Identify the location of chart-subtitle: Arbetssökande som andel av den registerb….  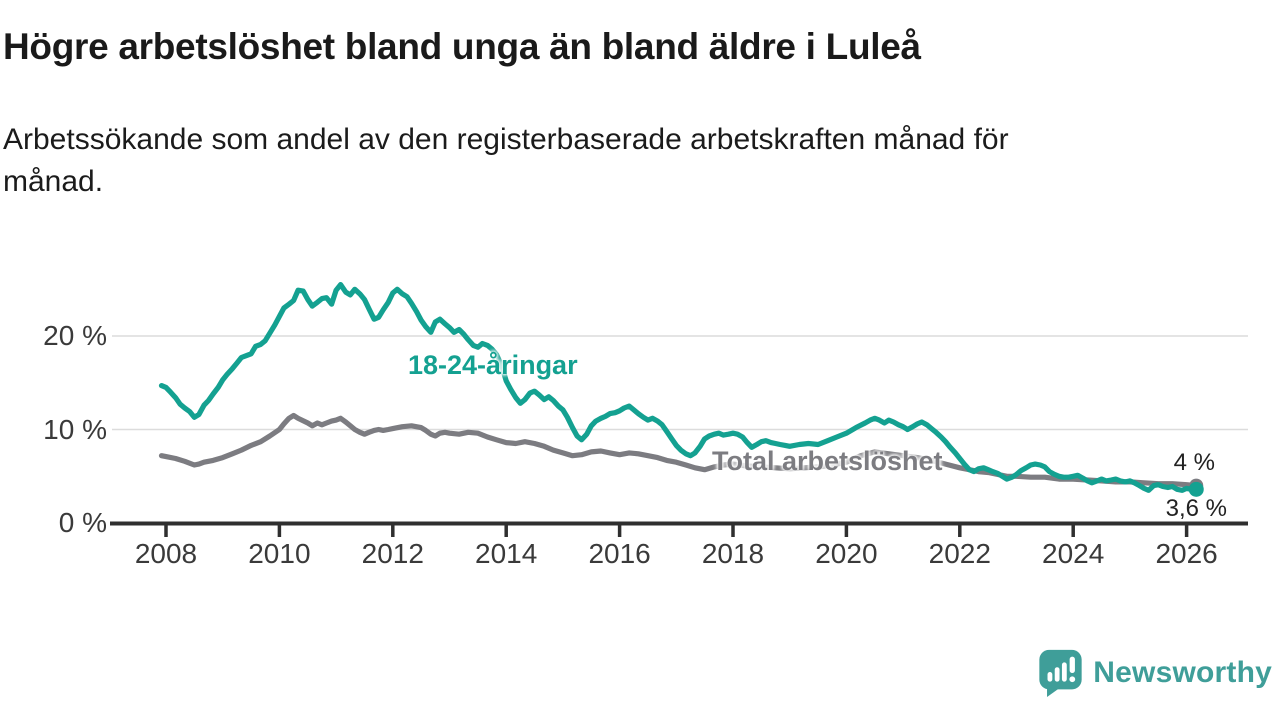
(603, 161).